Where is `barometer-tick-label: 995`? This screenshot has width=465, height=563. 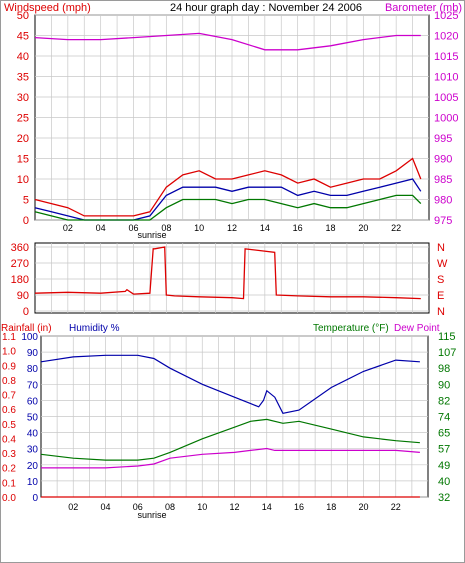
barometer-tick-label: 995 is located at coordinates (443, 139).